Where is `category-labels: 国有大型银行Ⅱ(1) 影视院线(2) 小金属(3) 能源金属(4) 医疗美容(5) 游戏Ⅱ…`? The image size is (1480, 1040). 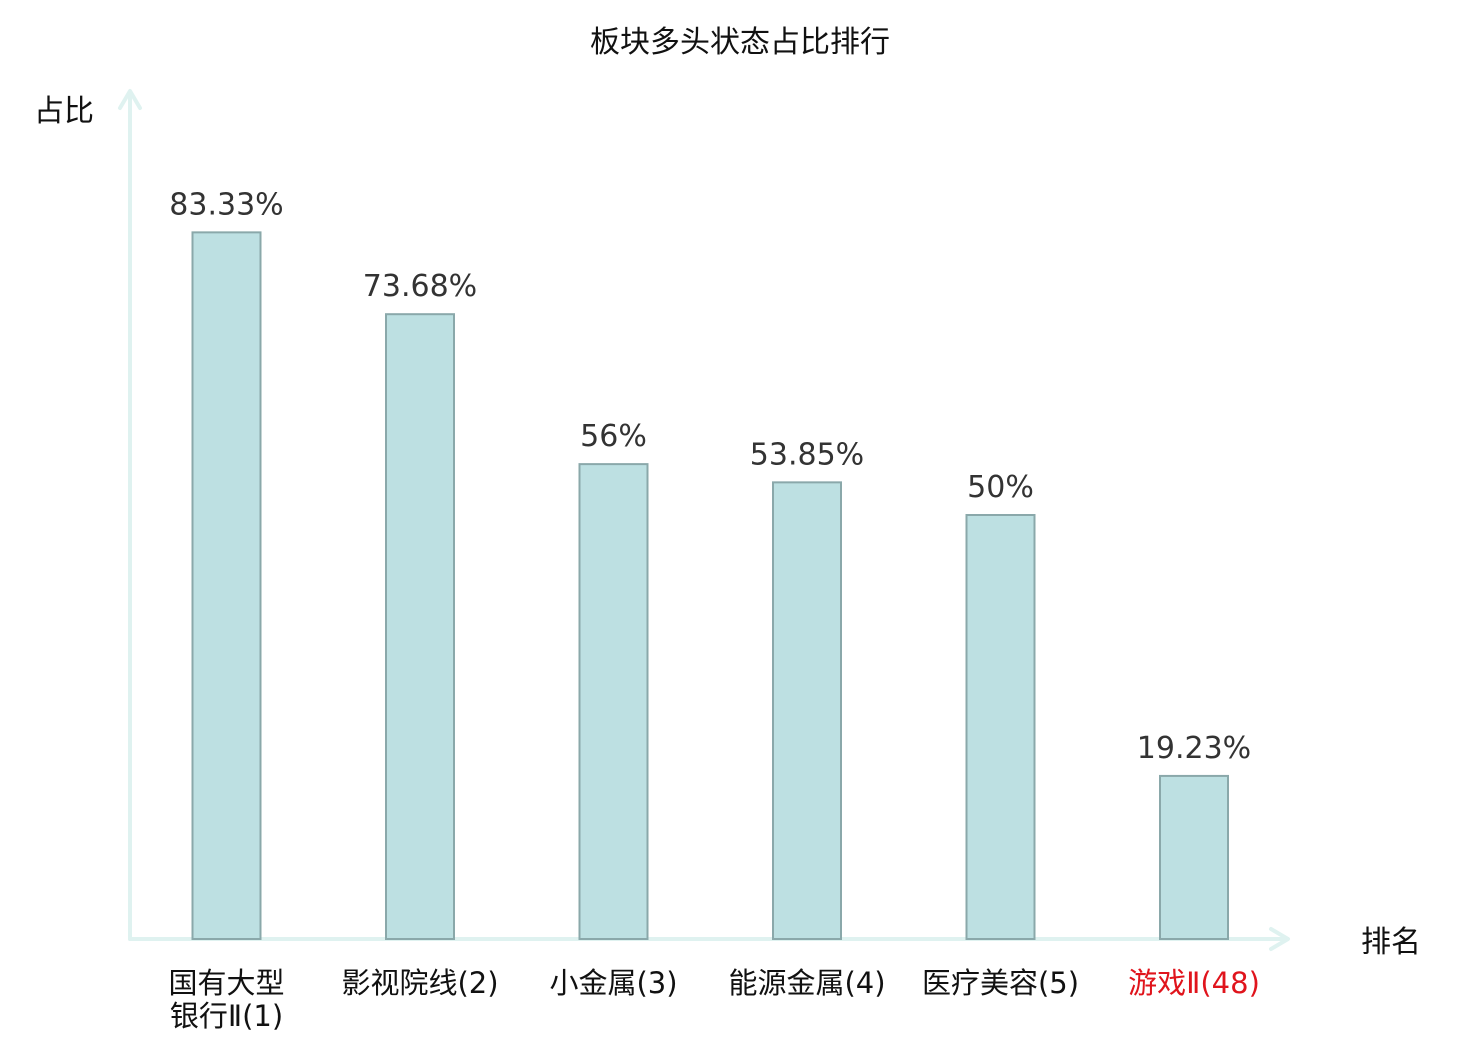 category-labels: 国有大型银行Ⅱ(1) 影视院线(2) 小金属(3) 能源金属(4) 医疗美容(5) 游戏Ⅱ… is located at coordinates (713, 999).